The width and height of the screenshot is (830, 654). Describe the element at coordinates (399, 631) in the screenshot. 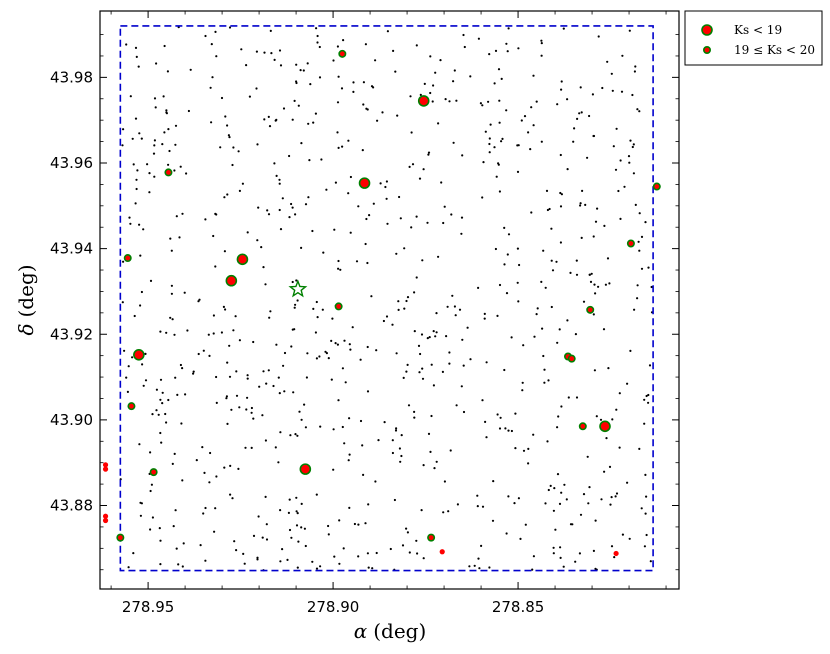

I see `x-axis-unit: (deg)` at that location.